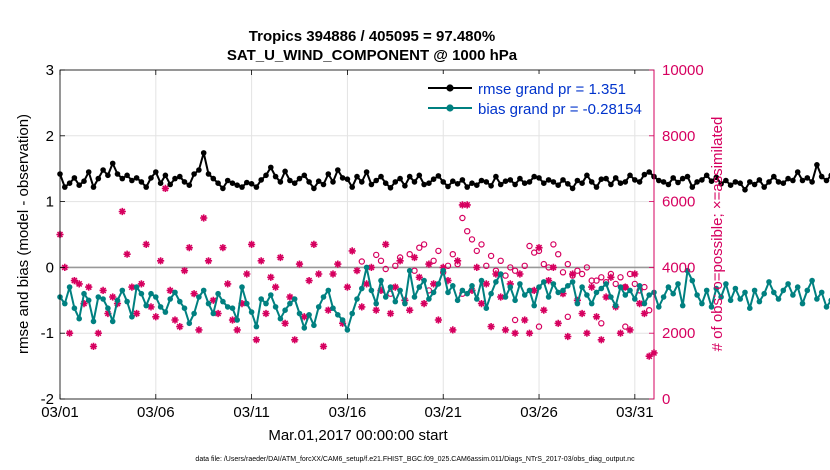 Image resolution: width=830 pixels, height=470 pixels. Describe the element at coordinates (372, 55) in the screenshot. I see `chart-subtitle: SAT_U_WIND_COMPONENT @ 1000 hPa` at that location.